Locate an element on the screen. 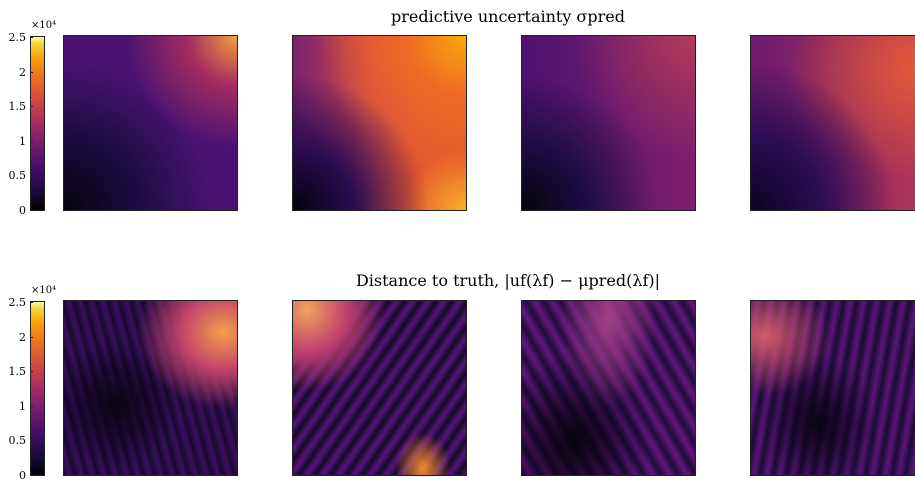  bottom-colorbar-multiplier: ×10⁴ is located at coordinates (44, 290).